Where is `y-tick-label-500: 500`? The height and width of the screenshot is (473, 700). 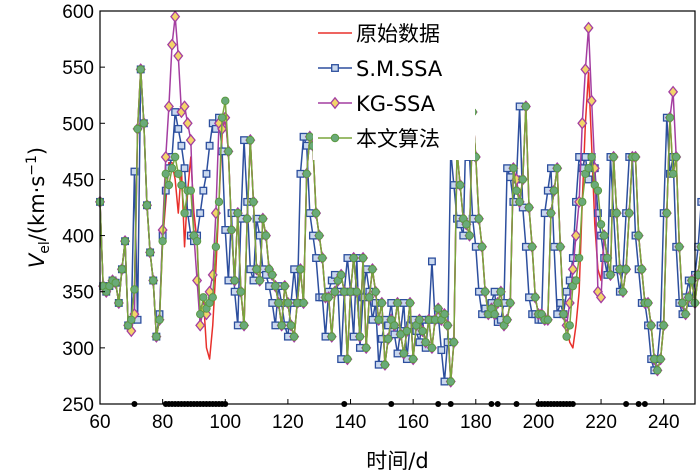
y-tick-label-500: 500 is located at coordinates (78, 124).